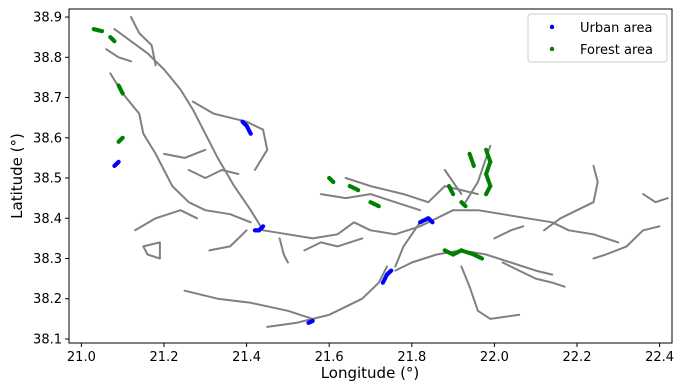 The width and height of the screenshot is (688, 384). Describe the element at coordinates (552, 27) in the screenshot. I see `legend-urban-marker` at that location.